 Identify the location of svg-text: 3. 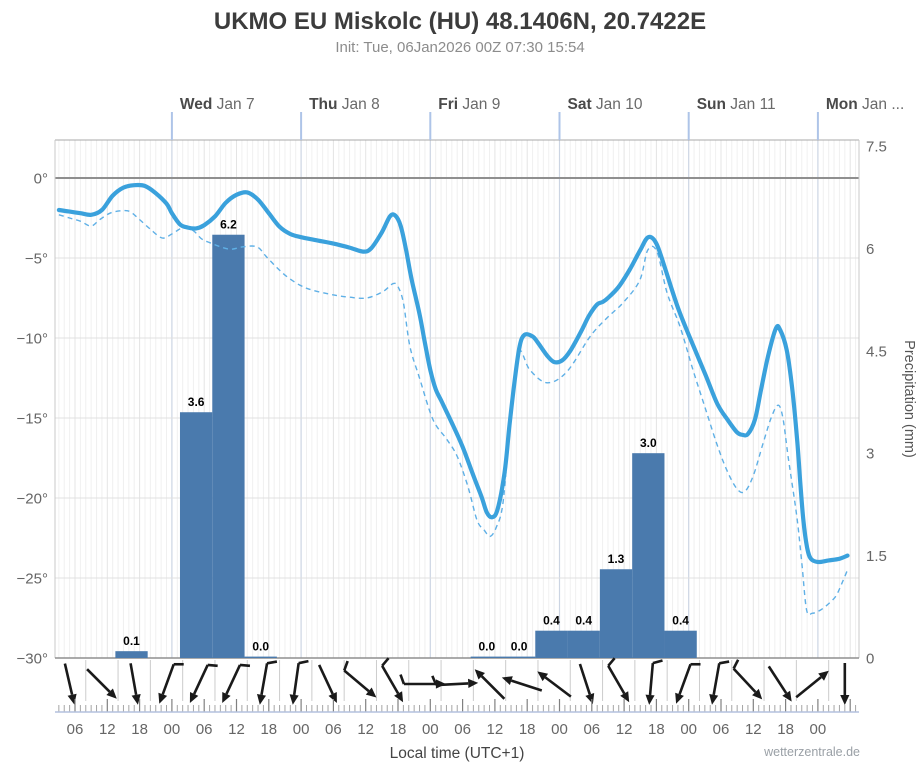
(870, 454).